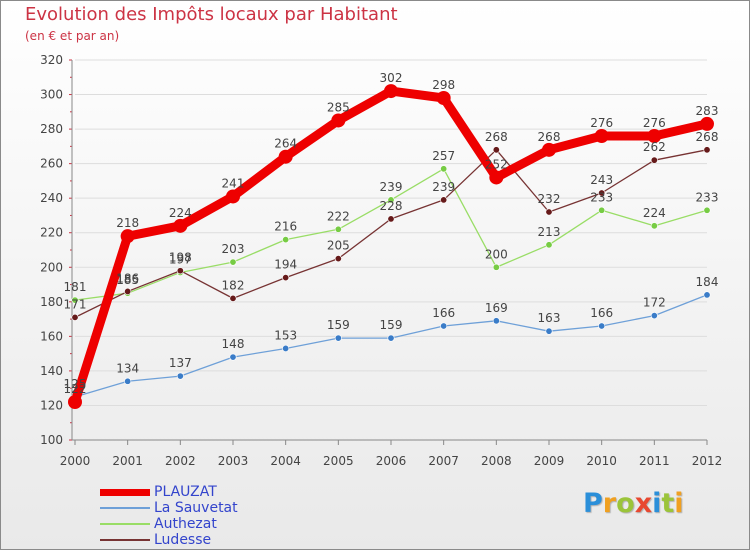 The image size is (750, 550). I want to click on chart-subtitle: (en € et par an), so click(72, 36).